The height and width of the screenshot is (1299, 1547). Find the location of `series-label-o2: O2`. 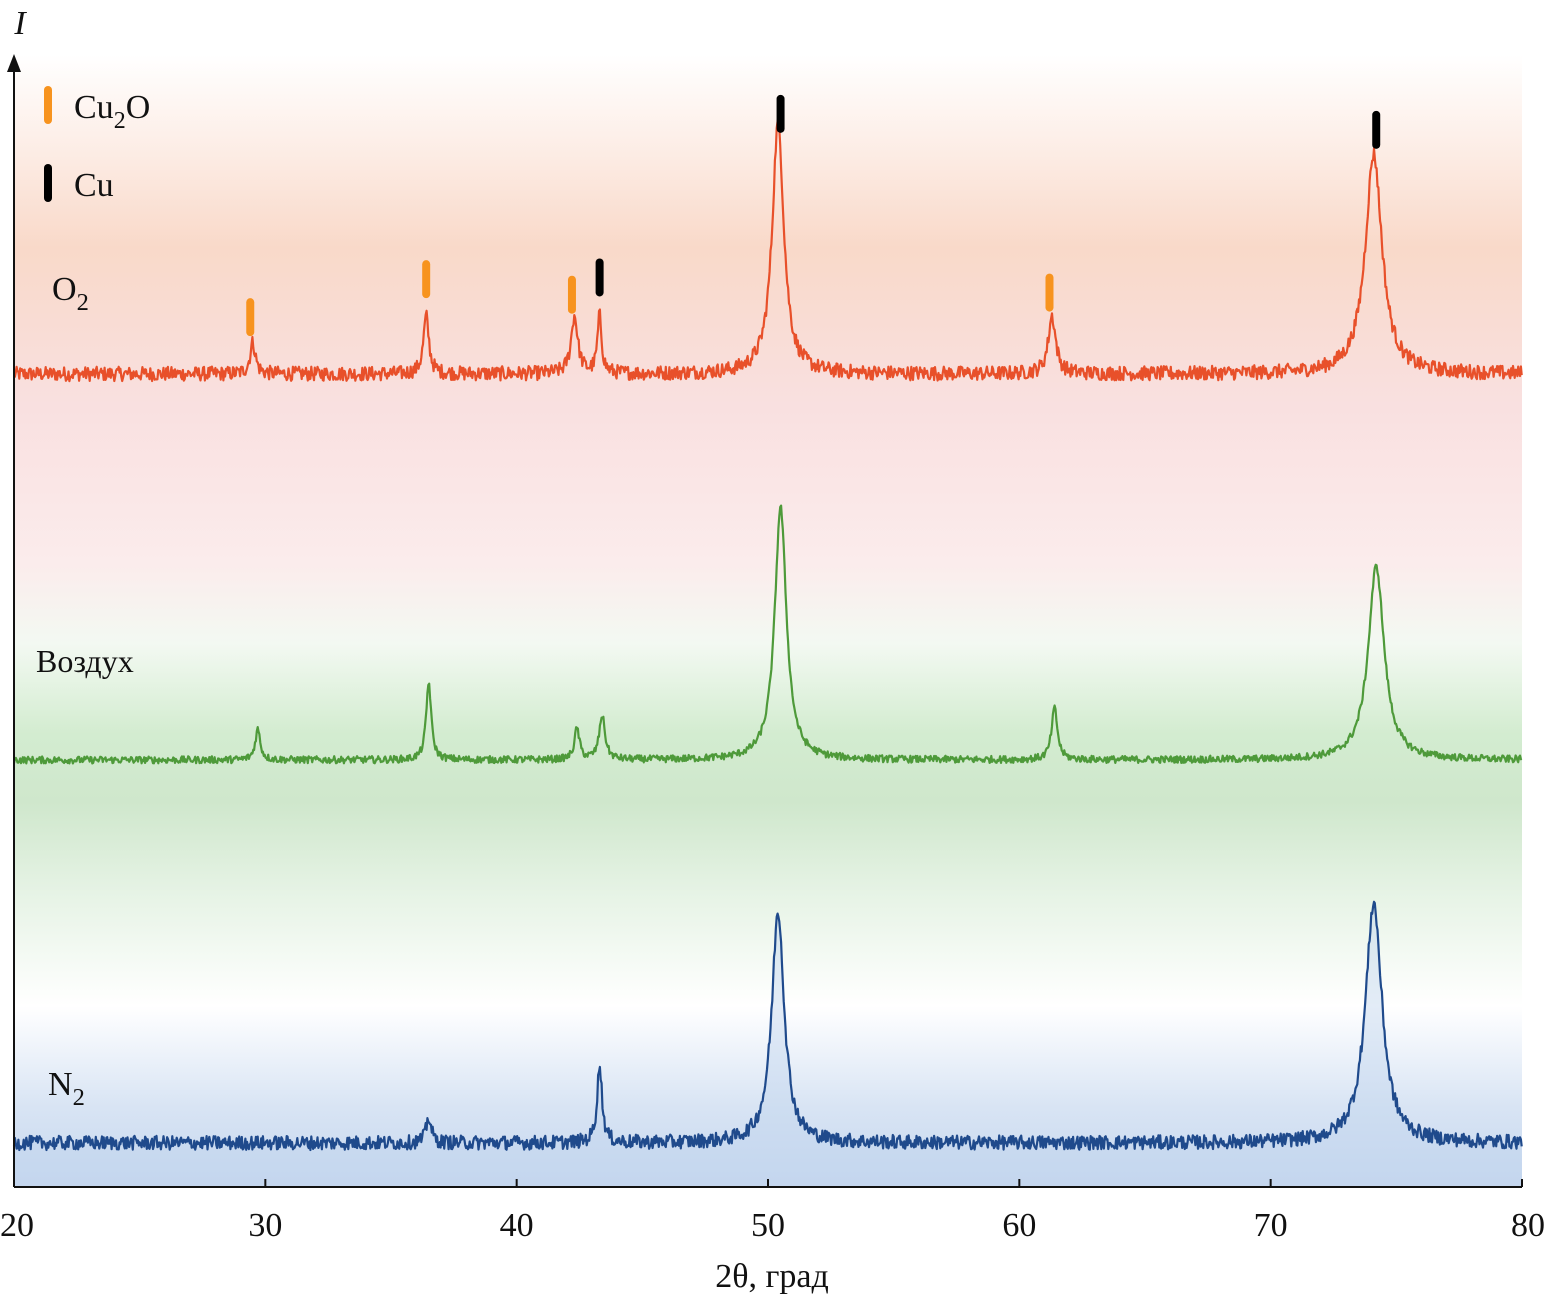

series-label-o2: O2 is located at coordinates (70, 293).